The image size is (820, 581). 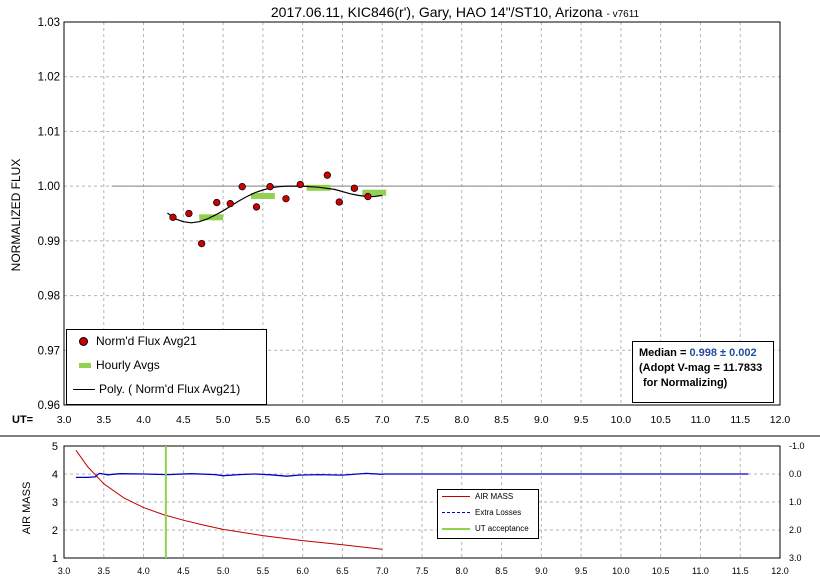 I want to click on legend-item-hourly: Hourly Avgs, so click(x=119, y=365).